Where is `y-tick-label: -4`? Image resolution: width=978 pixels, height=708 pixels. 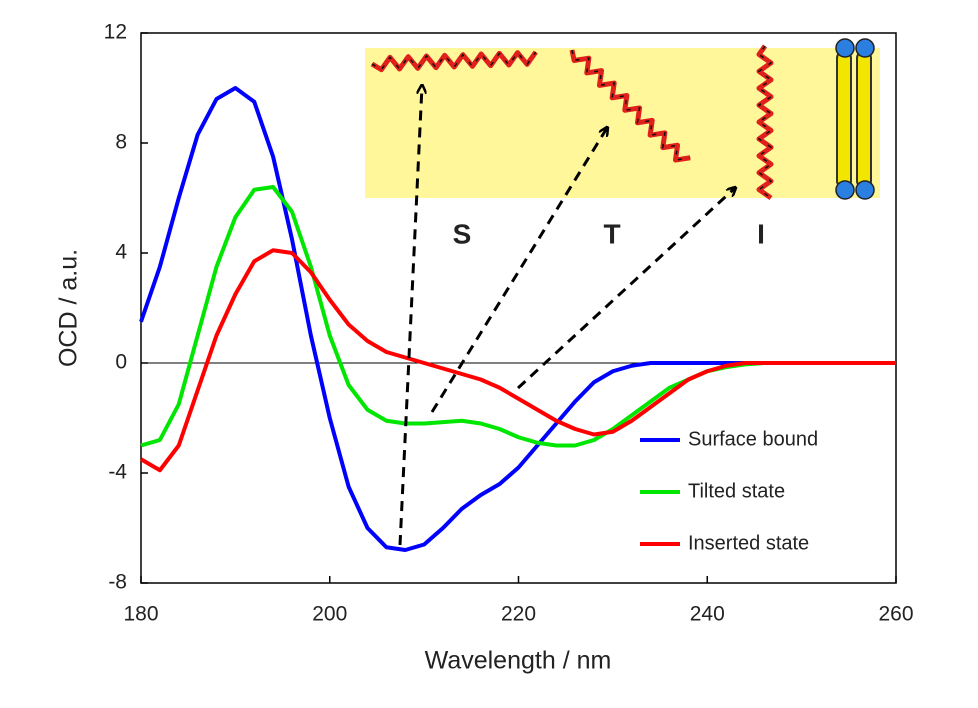
y-tick-label: -4 is located at coordinates (117, 472).